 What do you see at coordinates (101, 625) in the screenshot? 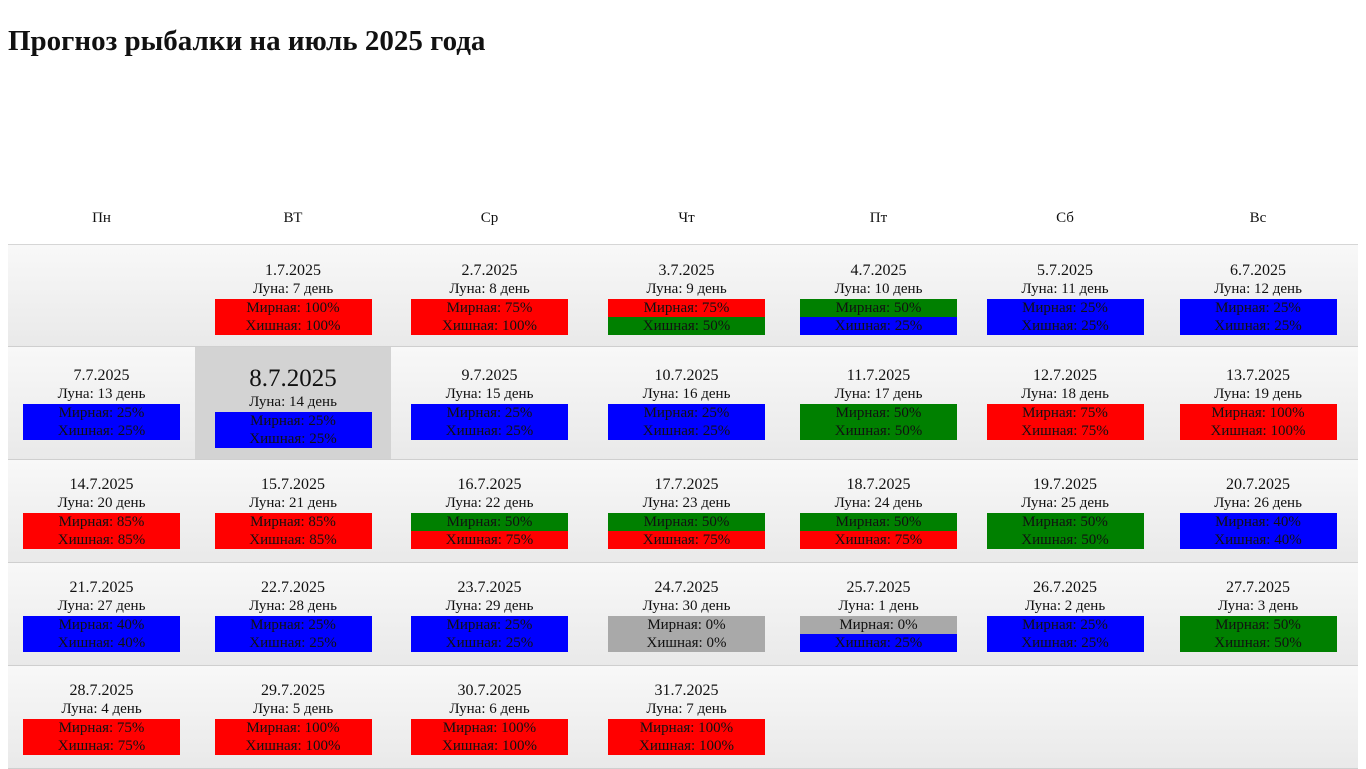
I see `peaceful-fish-forecast: Мирная: 40%` at bounding box center [101, 625].